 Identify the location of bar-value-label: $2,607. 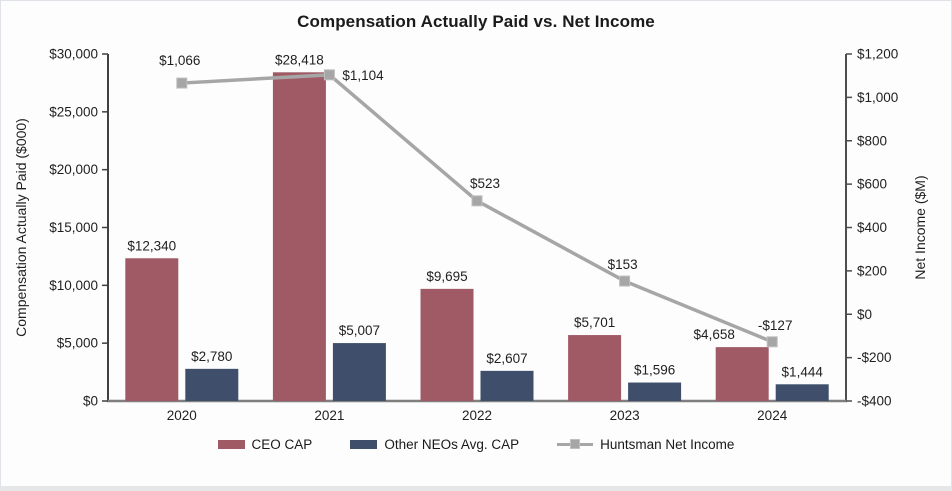
(506, 358).